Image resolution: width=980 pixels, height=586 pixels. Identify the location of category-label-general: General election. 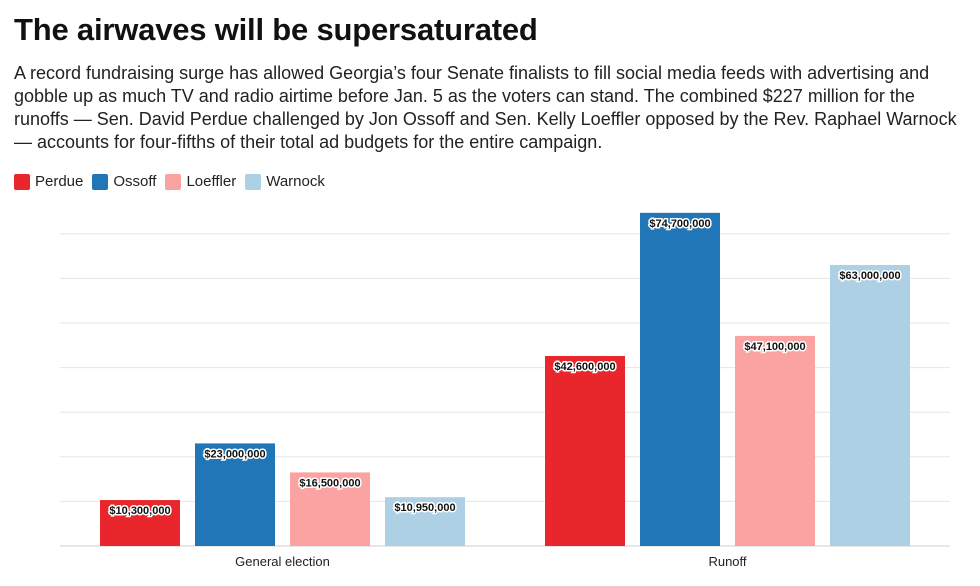
(282, 561).